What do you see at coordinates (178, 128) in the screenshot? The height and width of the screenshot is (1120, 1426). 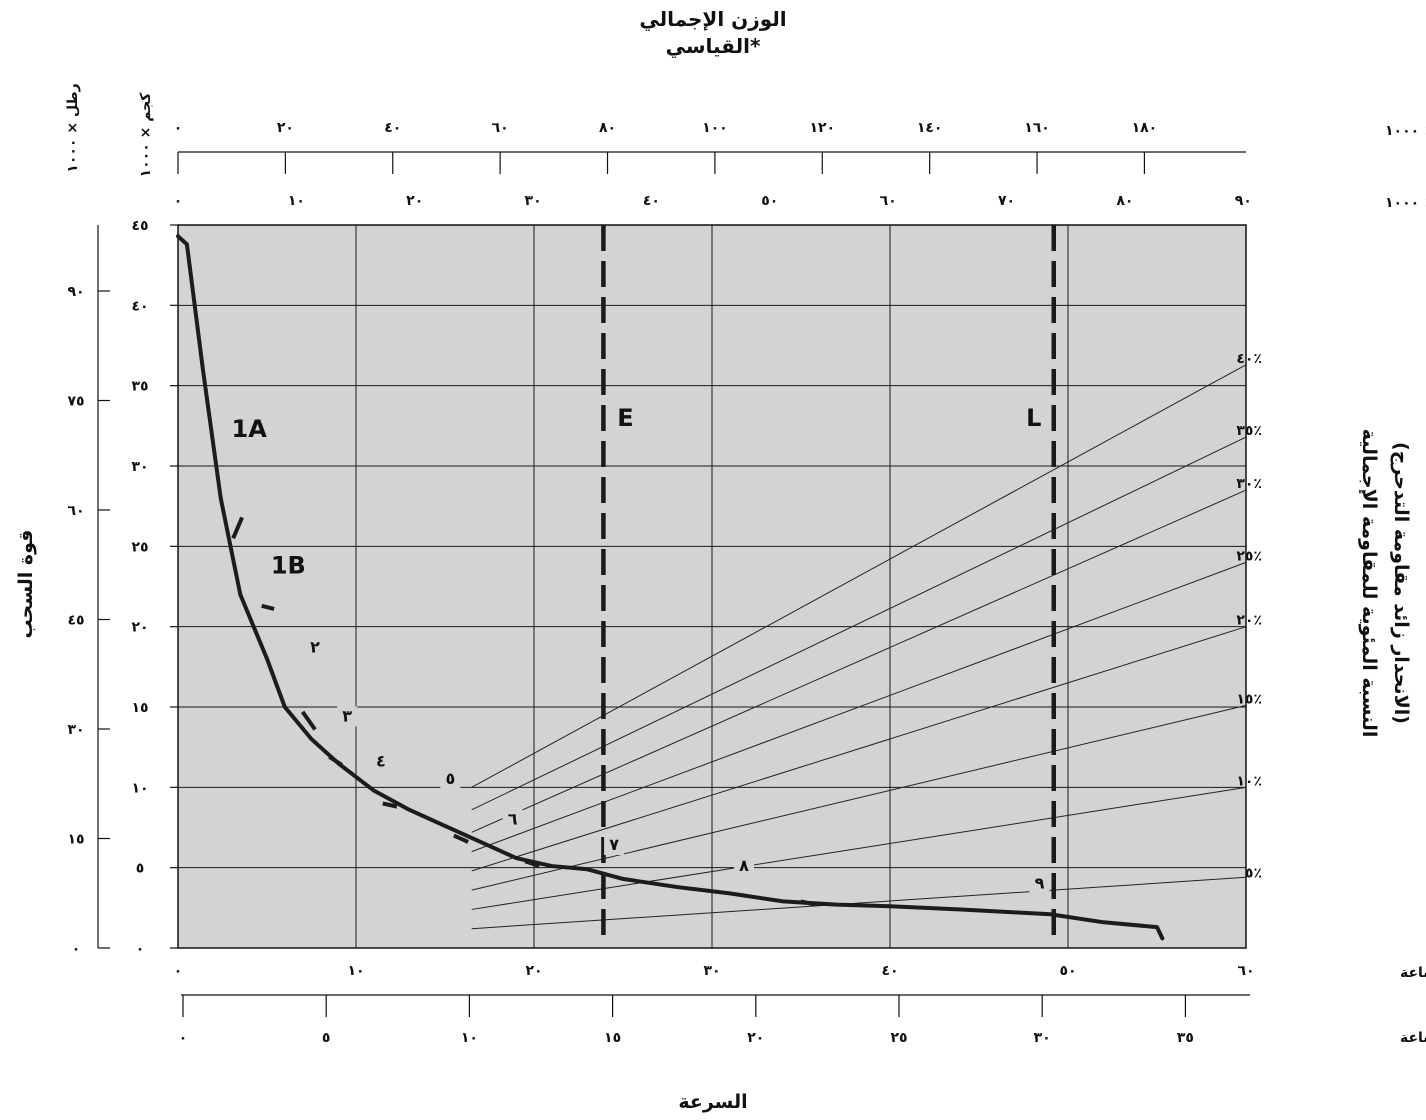 I see `top-lb-tick-label: ٠` at bounding box center [178, 128].